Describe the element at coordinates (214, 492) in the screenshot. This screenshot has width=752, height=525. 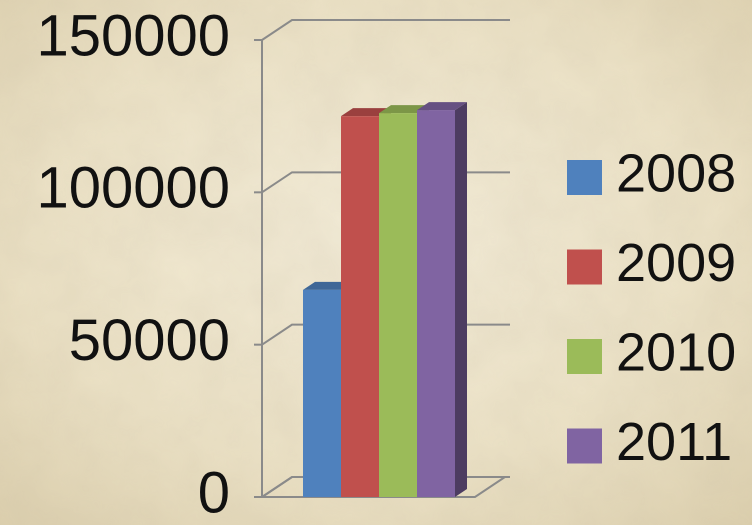
I see `y-tick-label: 0` at that location.